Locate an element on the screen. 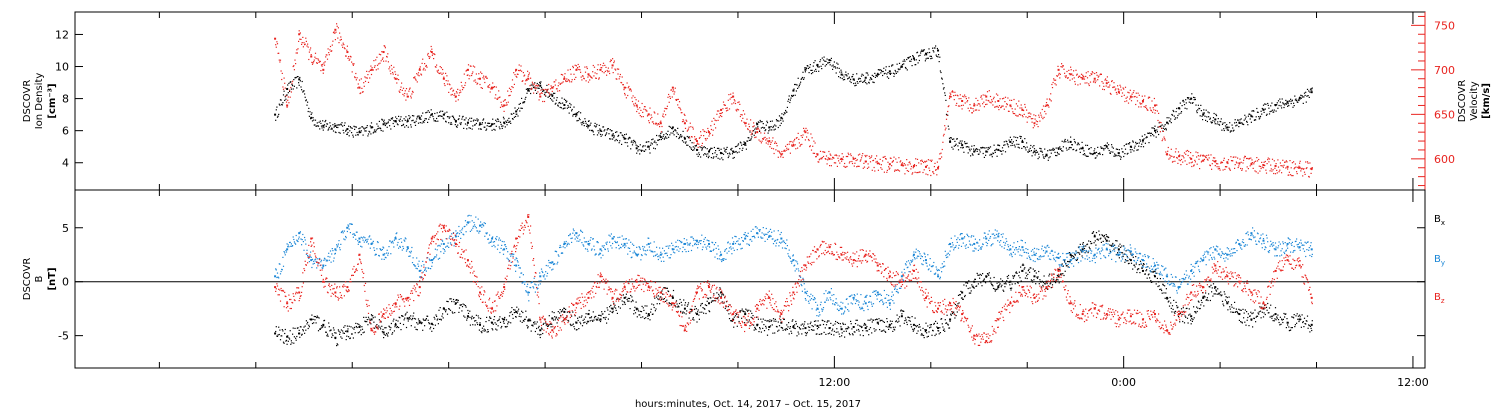 This screenshot has width=1500, height=410. velocity-ytick-label: 650 is located at coordinates (1444, 114).